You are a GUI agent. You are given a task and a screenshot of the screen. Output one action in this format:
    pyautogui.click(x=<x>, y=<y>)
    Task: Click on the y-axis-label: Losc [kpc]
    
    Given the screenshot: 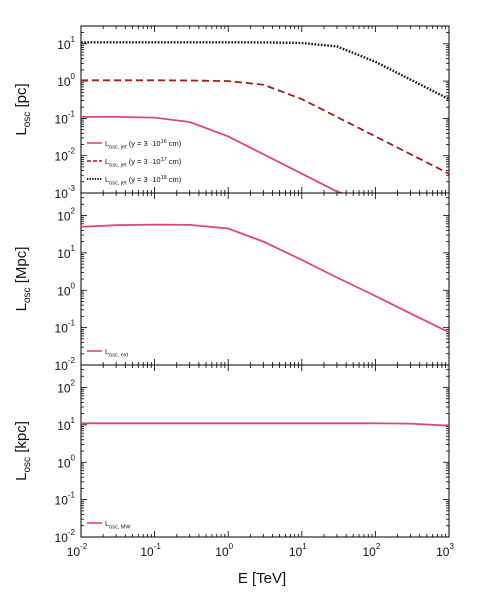 What is the action you would take?
    pyautogui.click(x=23, y=451)
    